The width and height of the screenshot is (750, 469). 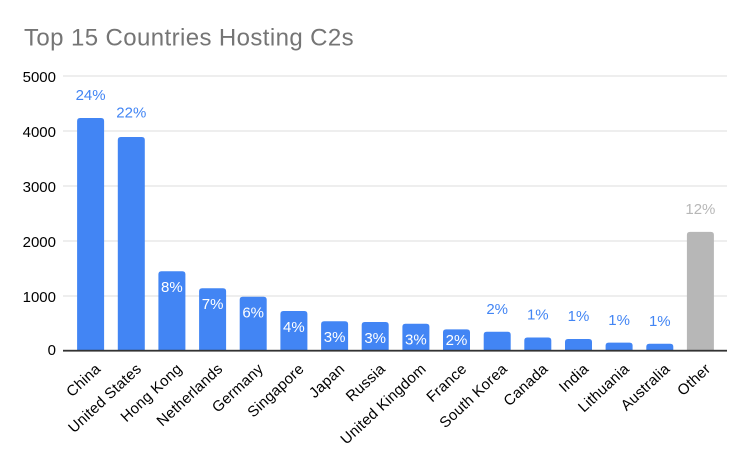 I want to click on svg-text: 12%, so click(x=700, y=209).